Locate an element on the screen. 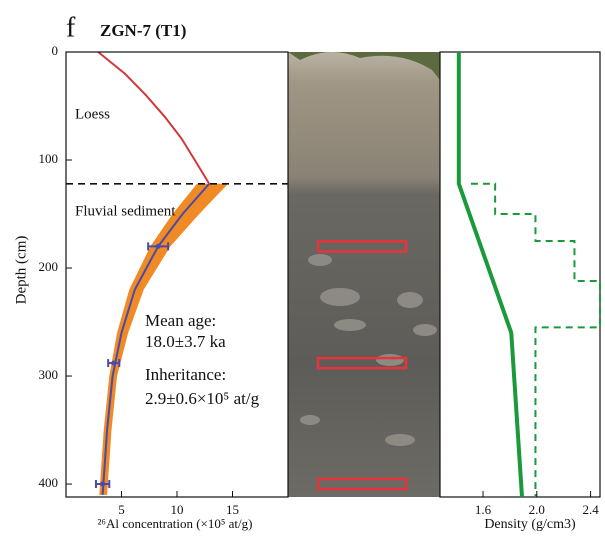 This screenshot has height=545, width=605. panel-label: f is located at coordinates (71, 27).